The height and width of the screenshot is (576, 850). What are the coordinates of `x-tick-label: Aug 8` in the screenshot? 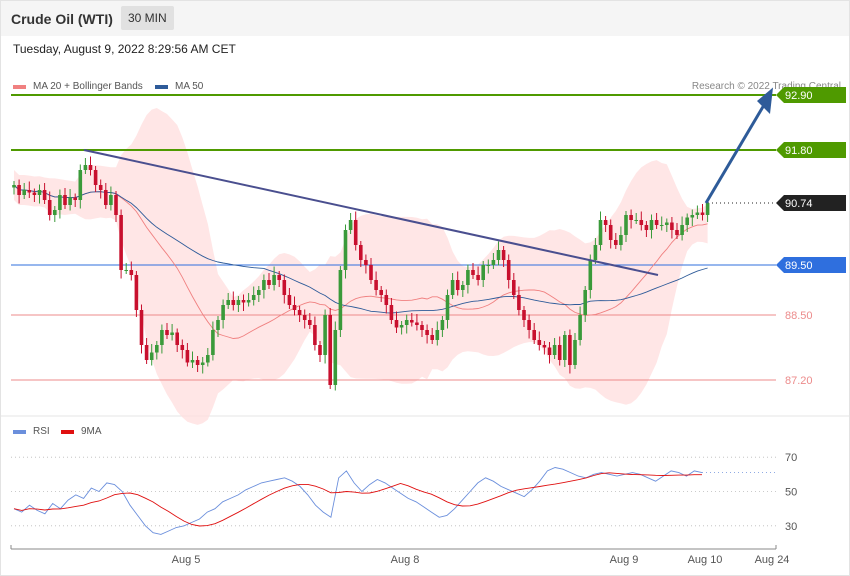 It's located at (405, 560).